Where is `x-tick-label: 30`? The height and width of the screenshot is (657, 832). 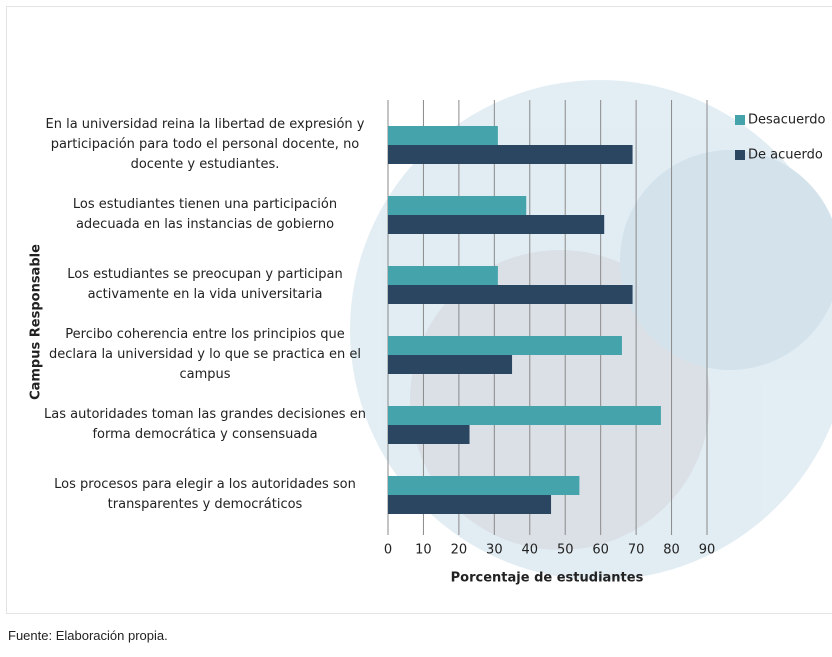 x-tick-label: 30 is located at coordinates (494, 550).